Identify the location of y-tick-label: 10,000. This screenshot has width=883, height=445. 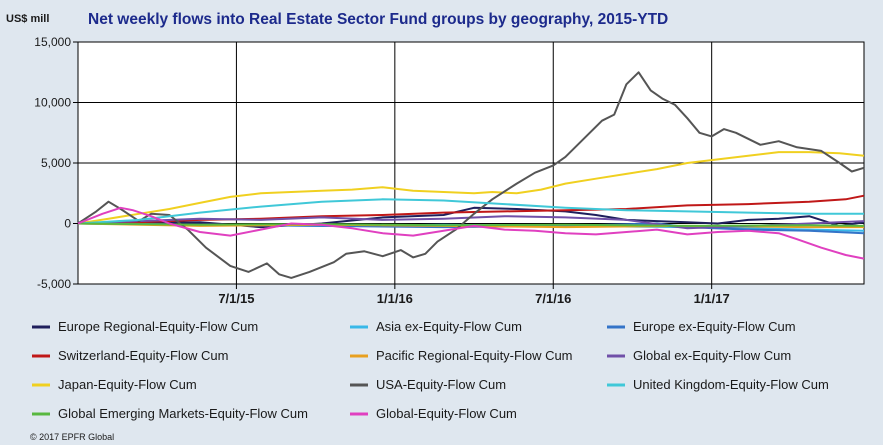
(52, 103).